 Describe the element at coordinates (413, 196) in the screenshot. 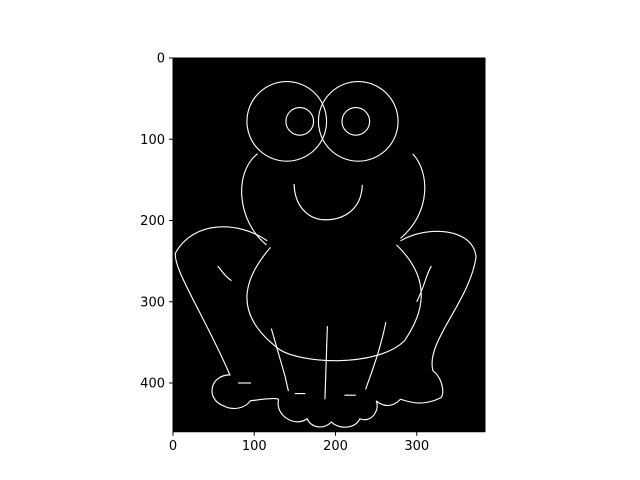

I see `head-right` at that location.